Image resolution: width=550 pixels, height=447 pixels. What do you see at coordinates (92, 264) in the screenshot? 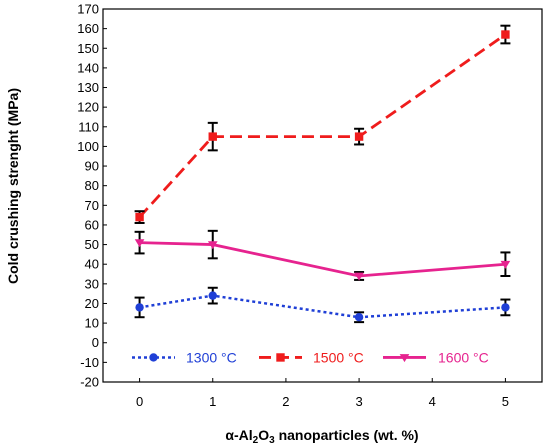
I see `y-tick-label-6: 40` at bounding box center [92, 264].